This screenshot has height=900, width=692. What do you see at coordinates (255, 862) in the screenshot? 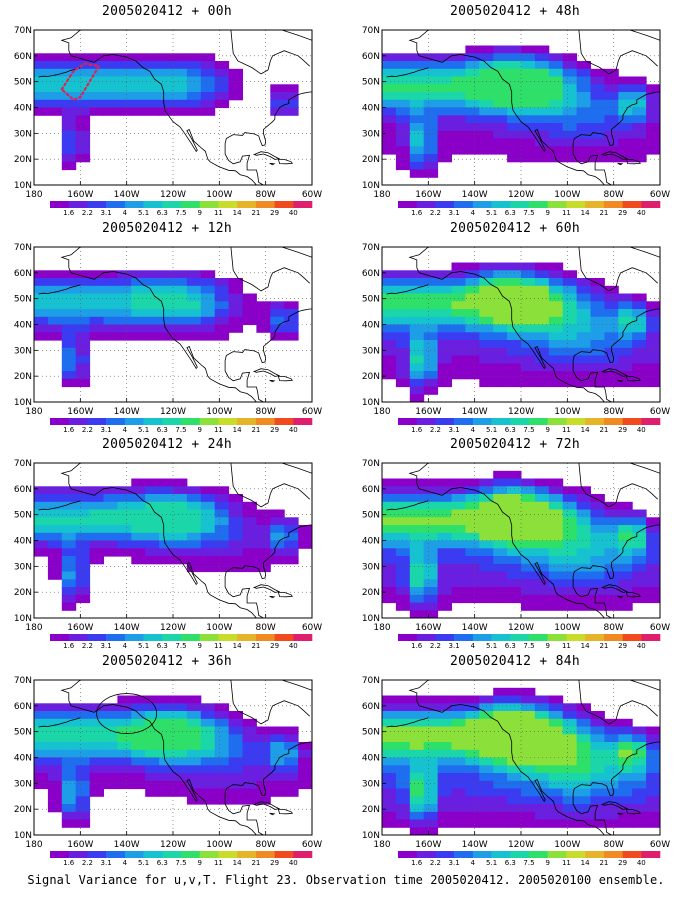
I see `colorbar-label: 21` at bounding box center [255, 862].